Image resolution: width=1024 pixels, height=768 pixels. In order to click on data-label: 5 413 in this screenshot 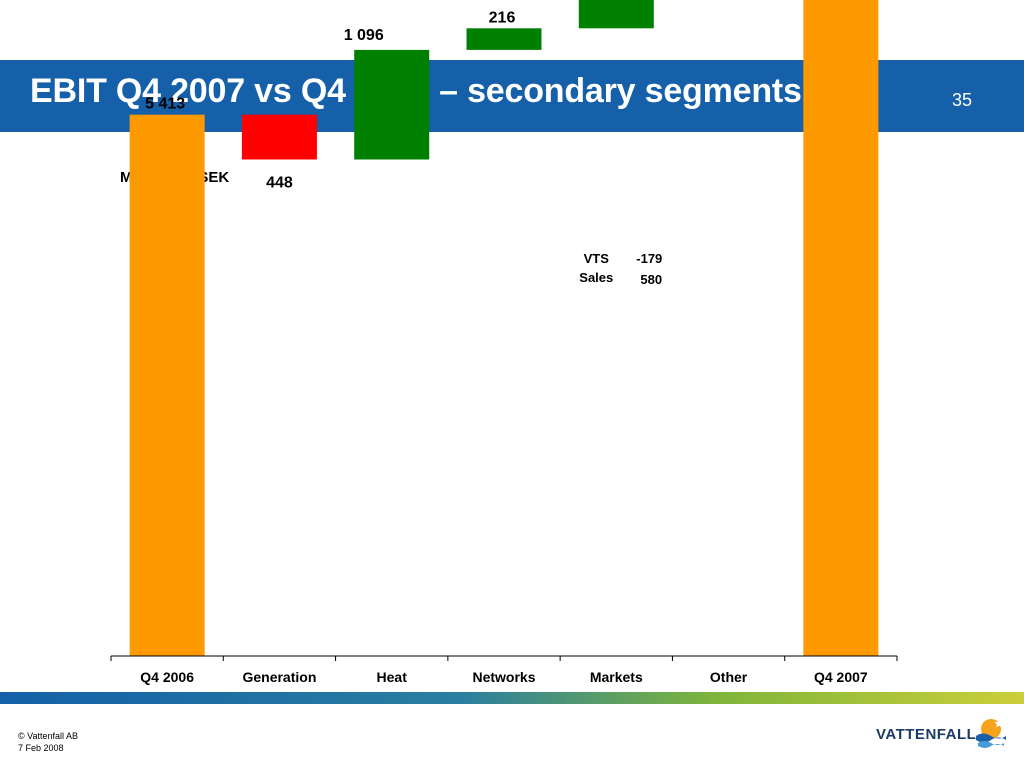, I will do `click(165, 104)`.